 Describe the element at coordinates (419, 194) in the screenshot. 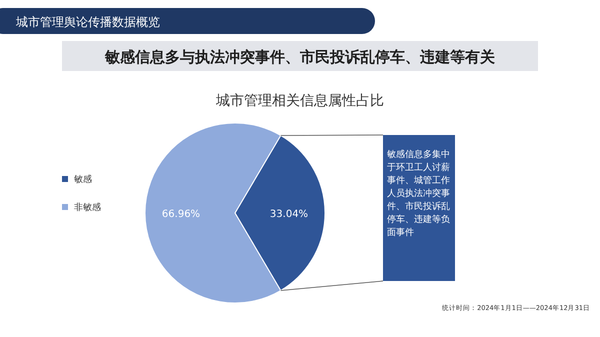

I see `text: 敏感信息多集中于环卫工人讨薪事件、城管工作人员执法冲突事件、市民投诉乱停车、违建等负面事件` at that location.